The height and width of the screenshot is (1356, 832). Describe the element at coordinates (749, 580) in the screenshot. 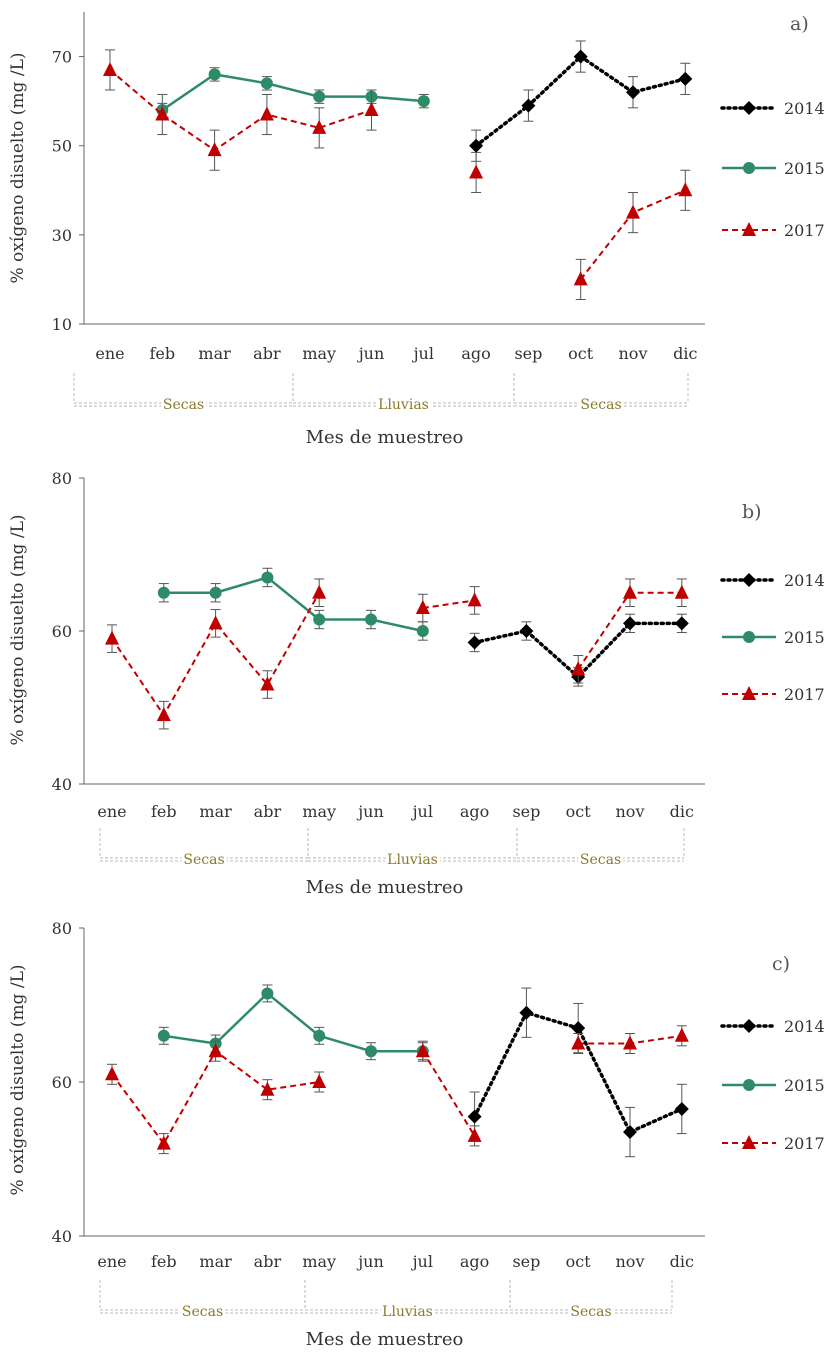

I see `legend-marker-2014` at that location.